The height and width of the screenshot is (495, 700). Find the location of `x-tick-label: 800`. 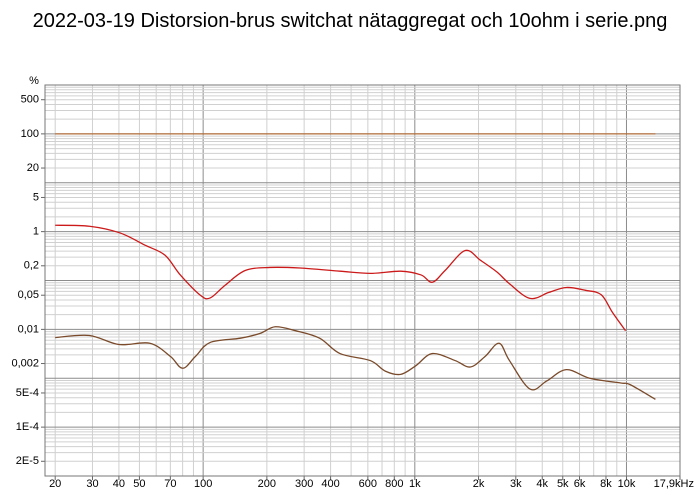

x-tick-label: 800 is located at coordinates (394, 484).